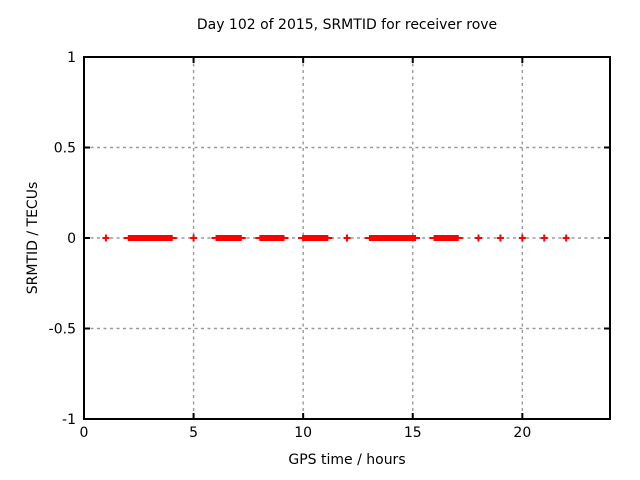 The height and width of the screenshot is (480, 640). I want to click on y-tick-label: -1, so click(69, 420).